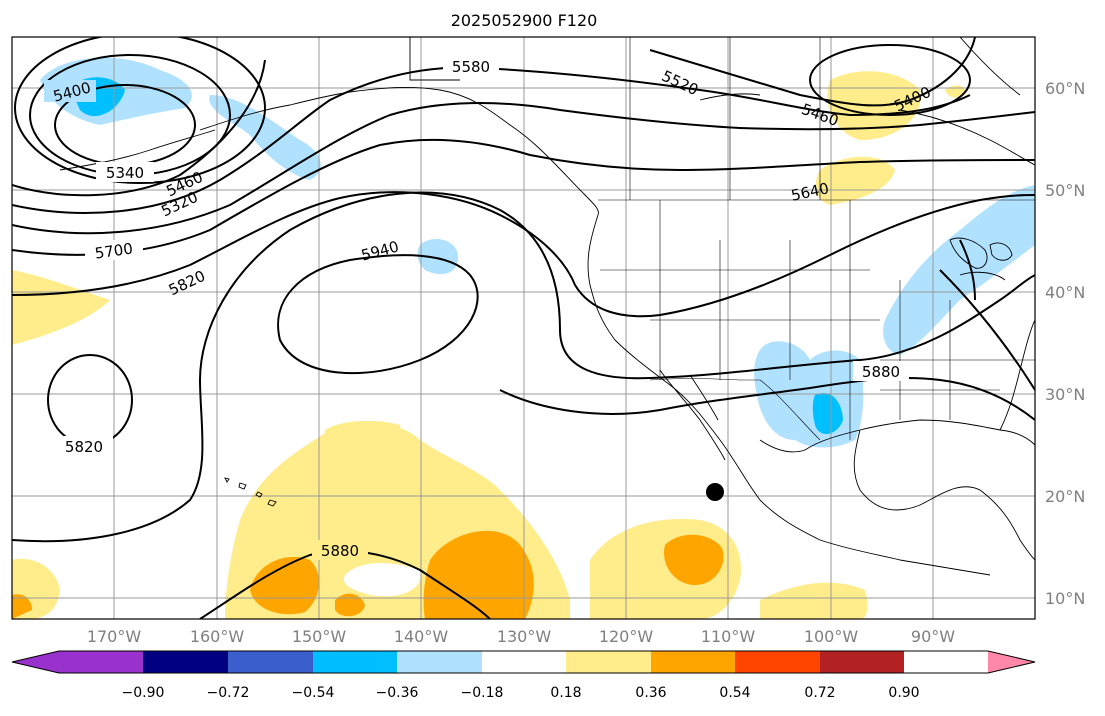 The width and height of the screenshot is (1105, 716). Describe the element at coordinates (319, 636) in the screenshot. I see `lon-label: 150°W` at that location.